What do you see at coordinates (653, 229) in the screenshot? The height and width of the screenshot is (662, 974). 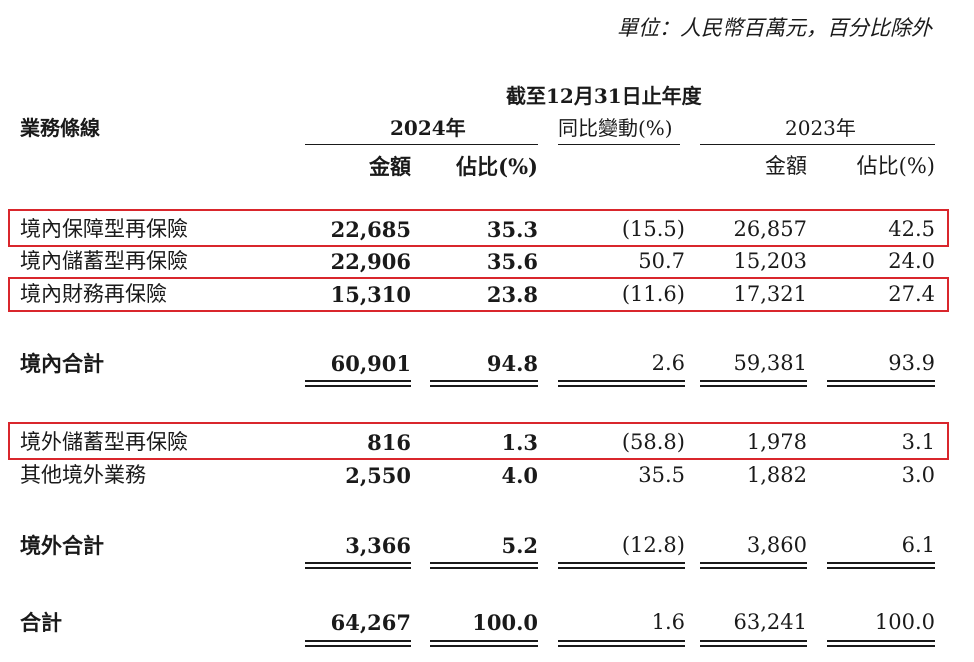 I see `yoy-cell: (15.5)` at bounding box center [653, 229].